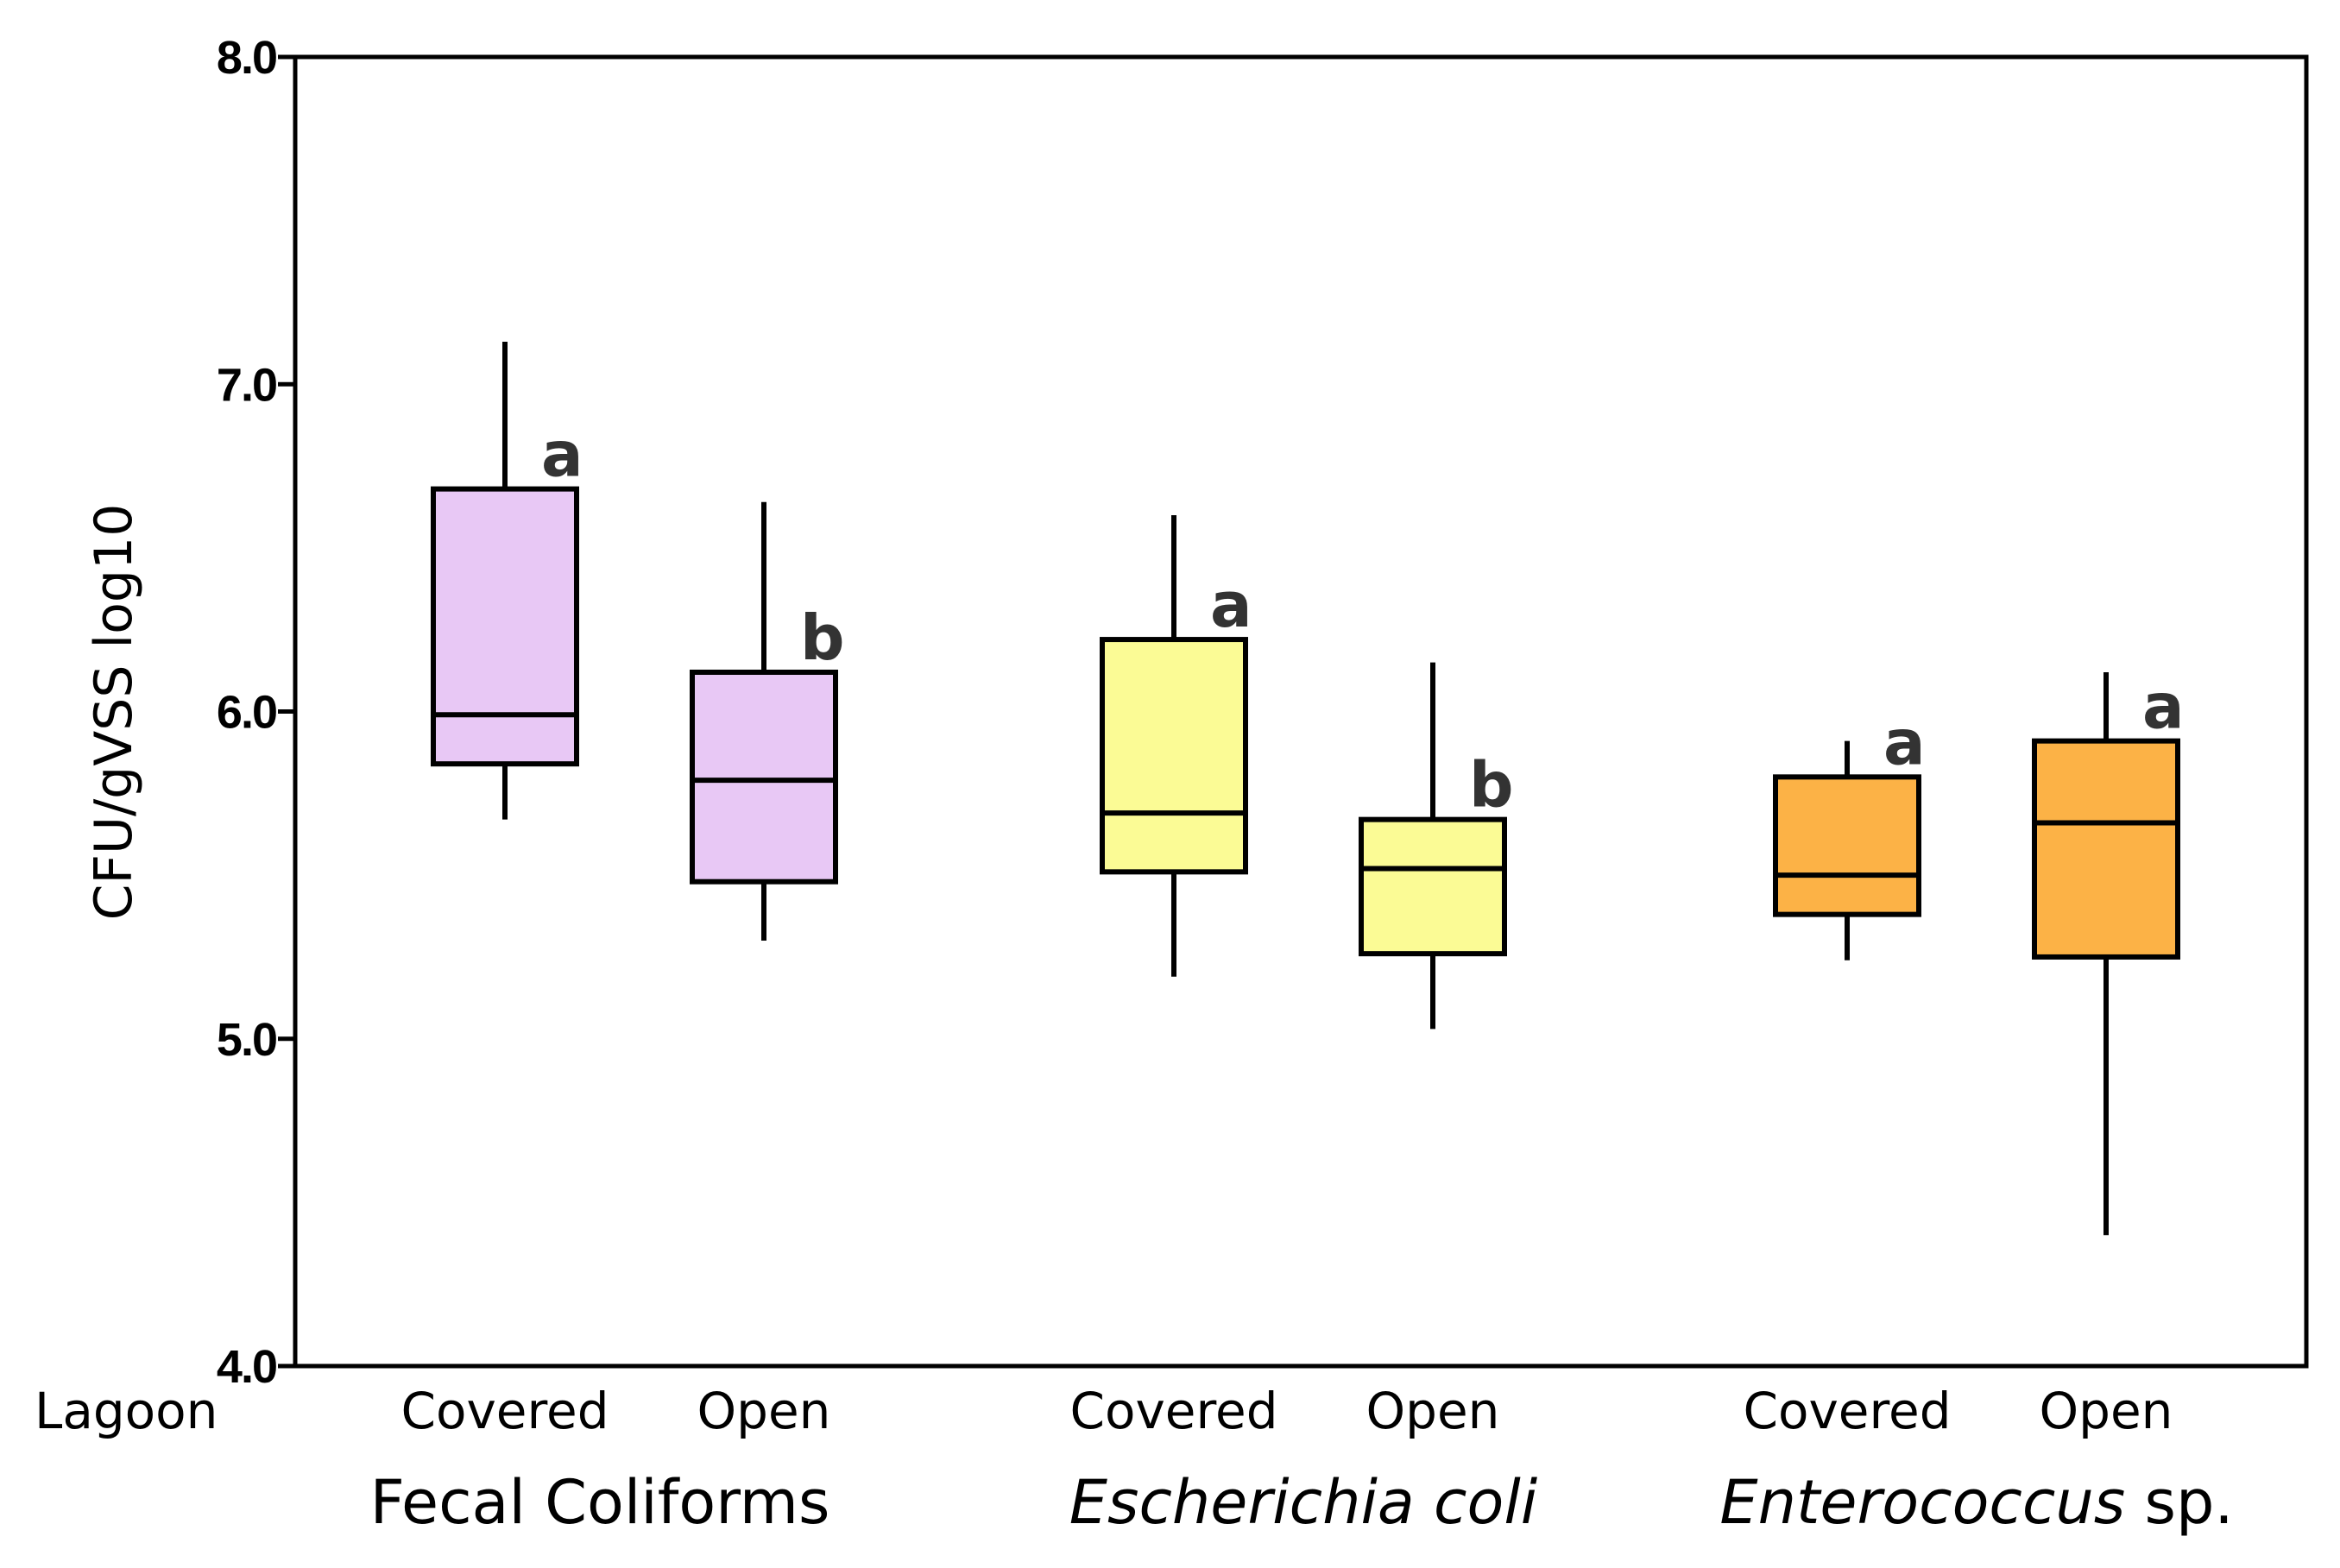 The image size is (2340, 1568). Describe the element at coordinates (1976, 1104) in the screenshot. I see `group-enterococcus-sp-: a Covered a Open Enterococcus sp.` at that location.